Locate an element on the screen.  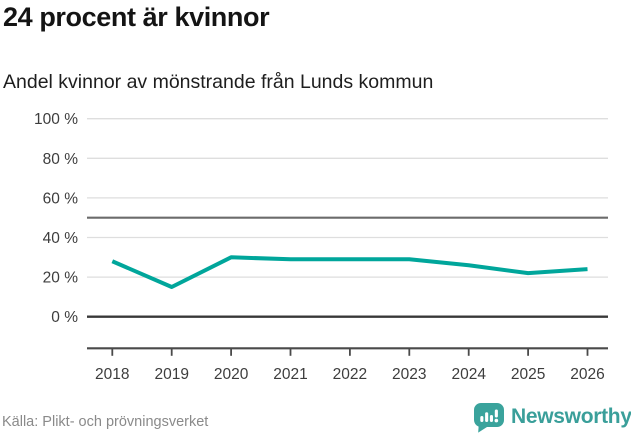
newsworthy-icon is located at coordinates (489, 418).